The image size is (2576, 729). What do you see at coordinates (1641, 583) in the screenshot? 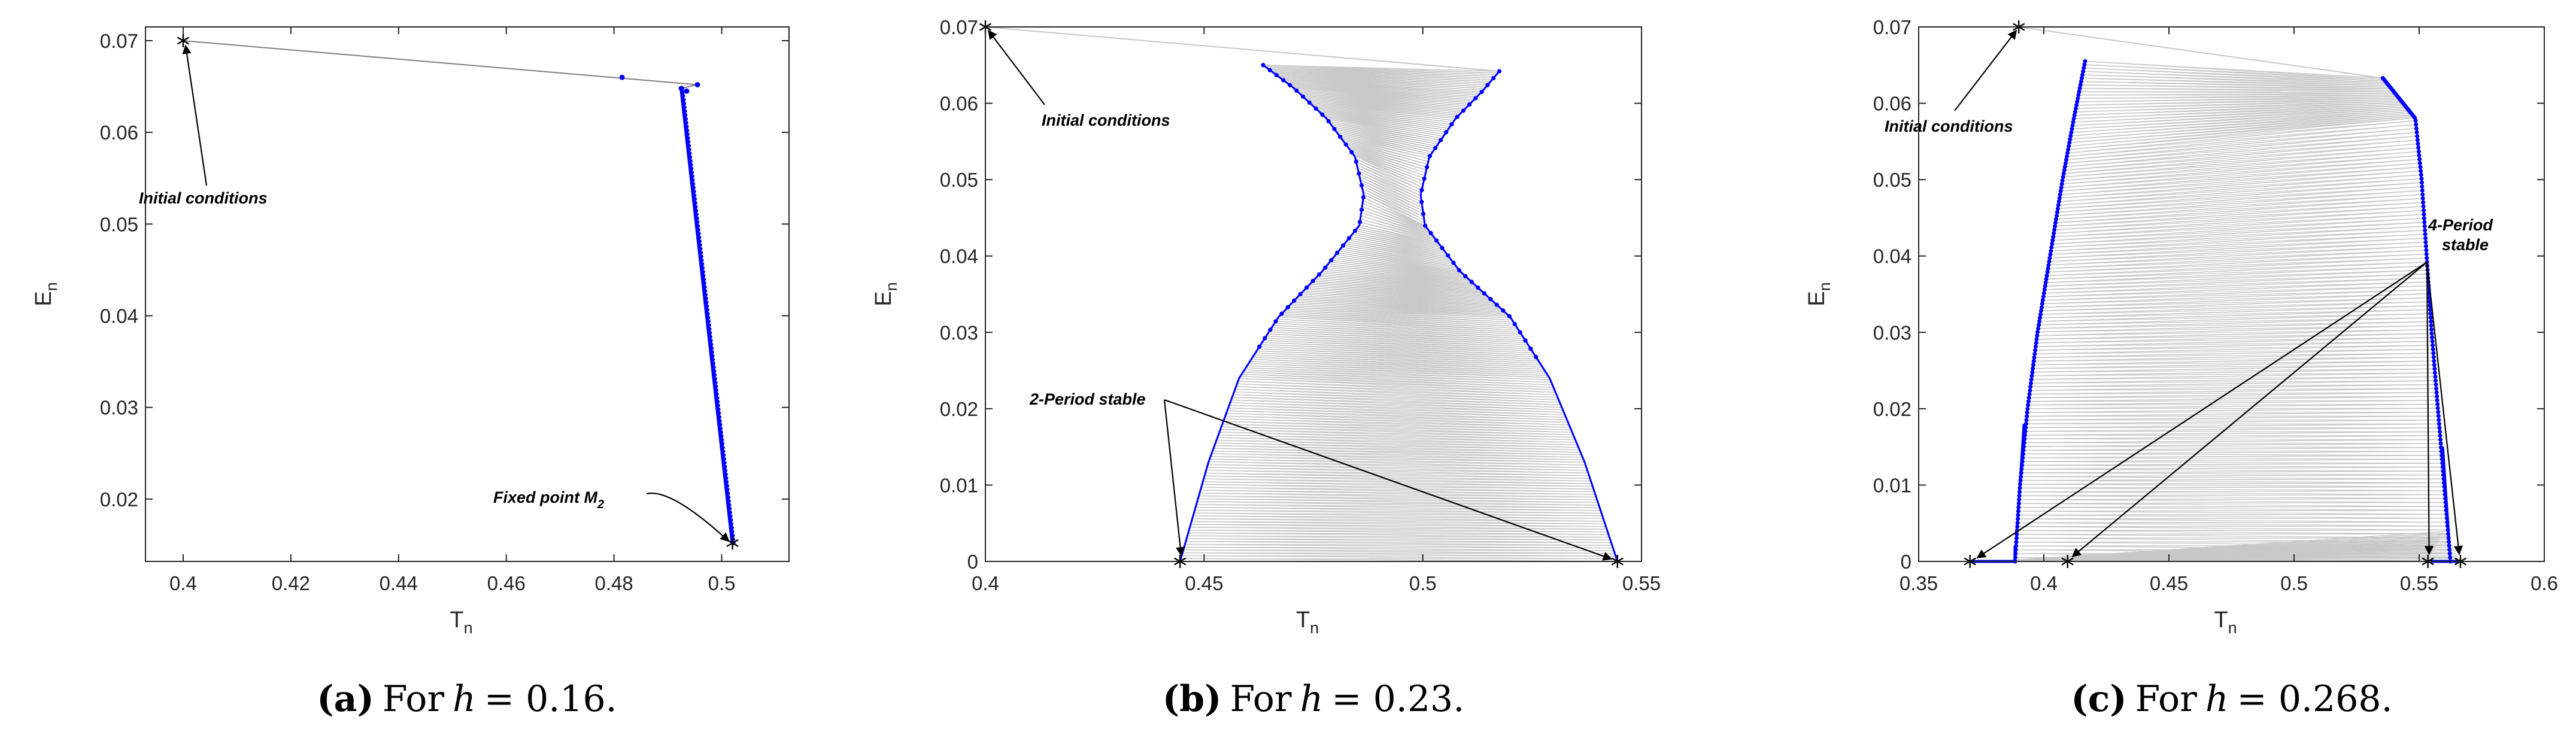
I see `x-tick-label: 0.55` at bounding box center [1641, 583].